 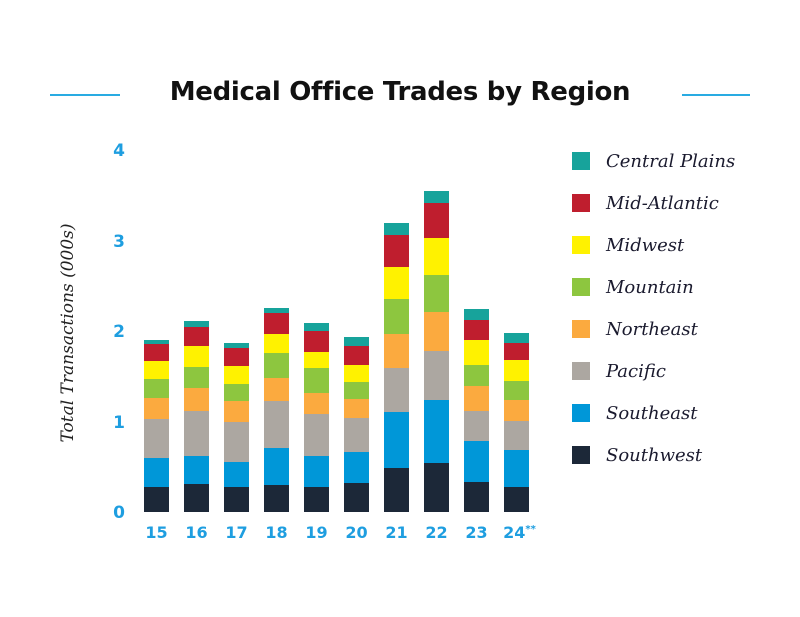 I want to click on legend-item: Mountain, so click(x=653, y=287).